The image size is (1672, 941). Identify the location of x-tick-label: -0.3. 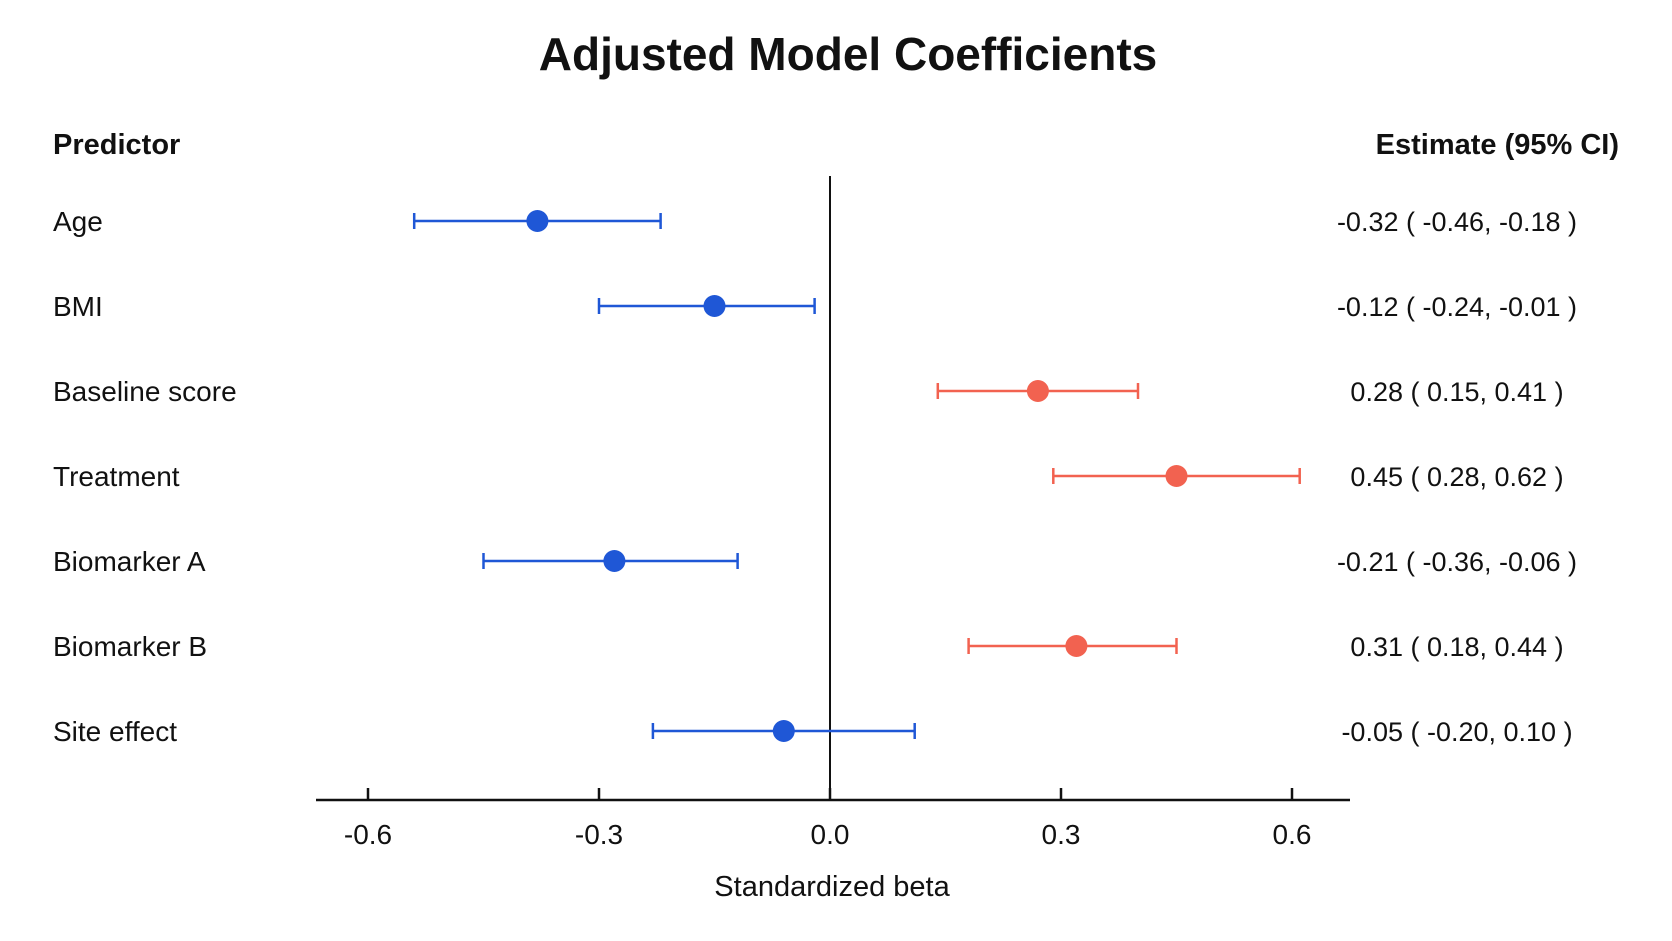
(599, 834).